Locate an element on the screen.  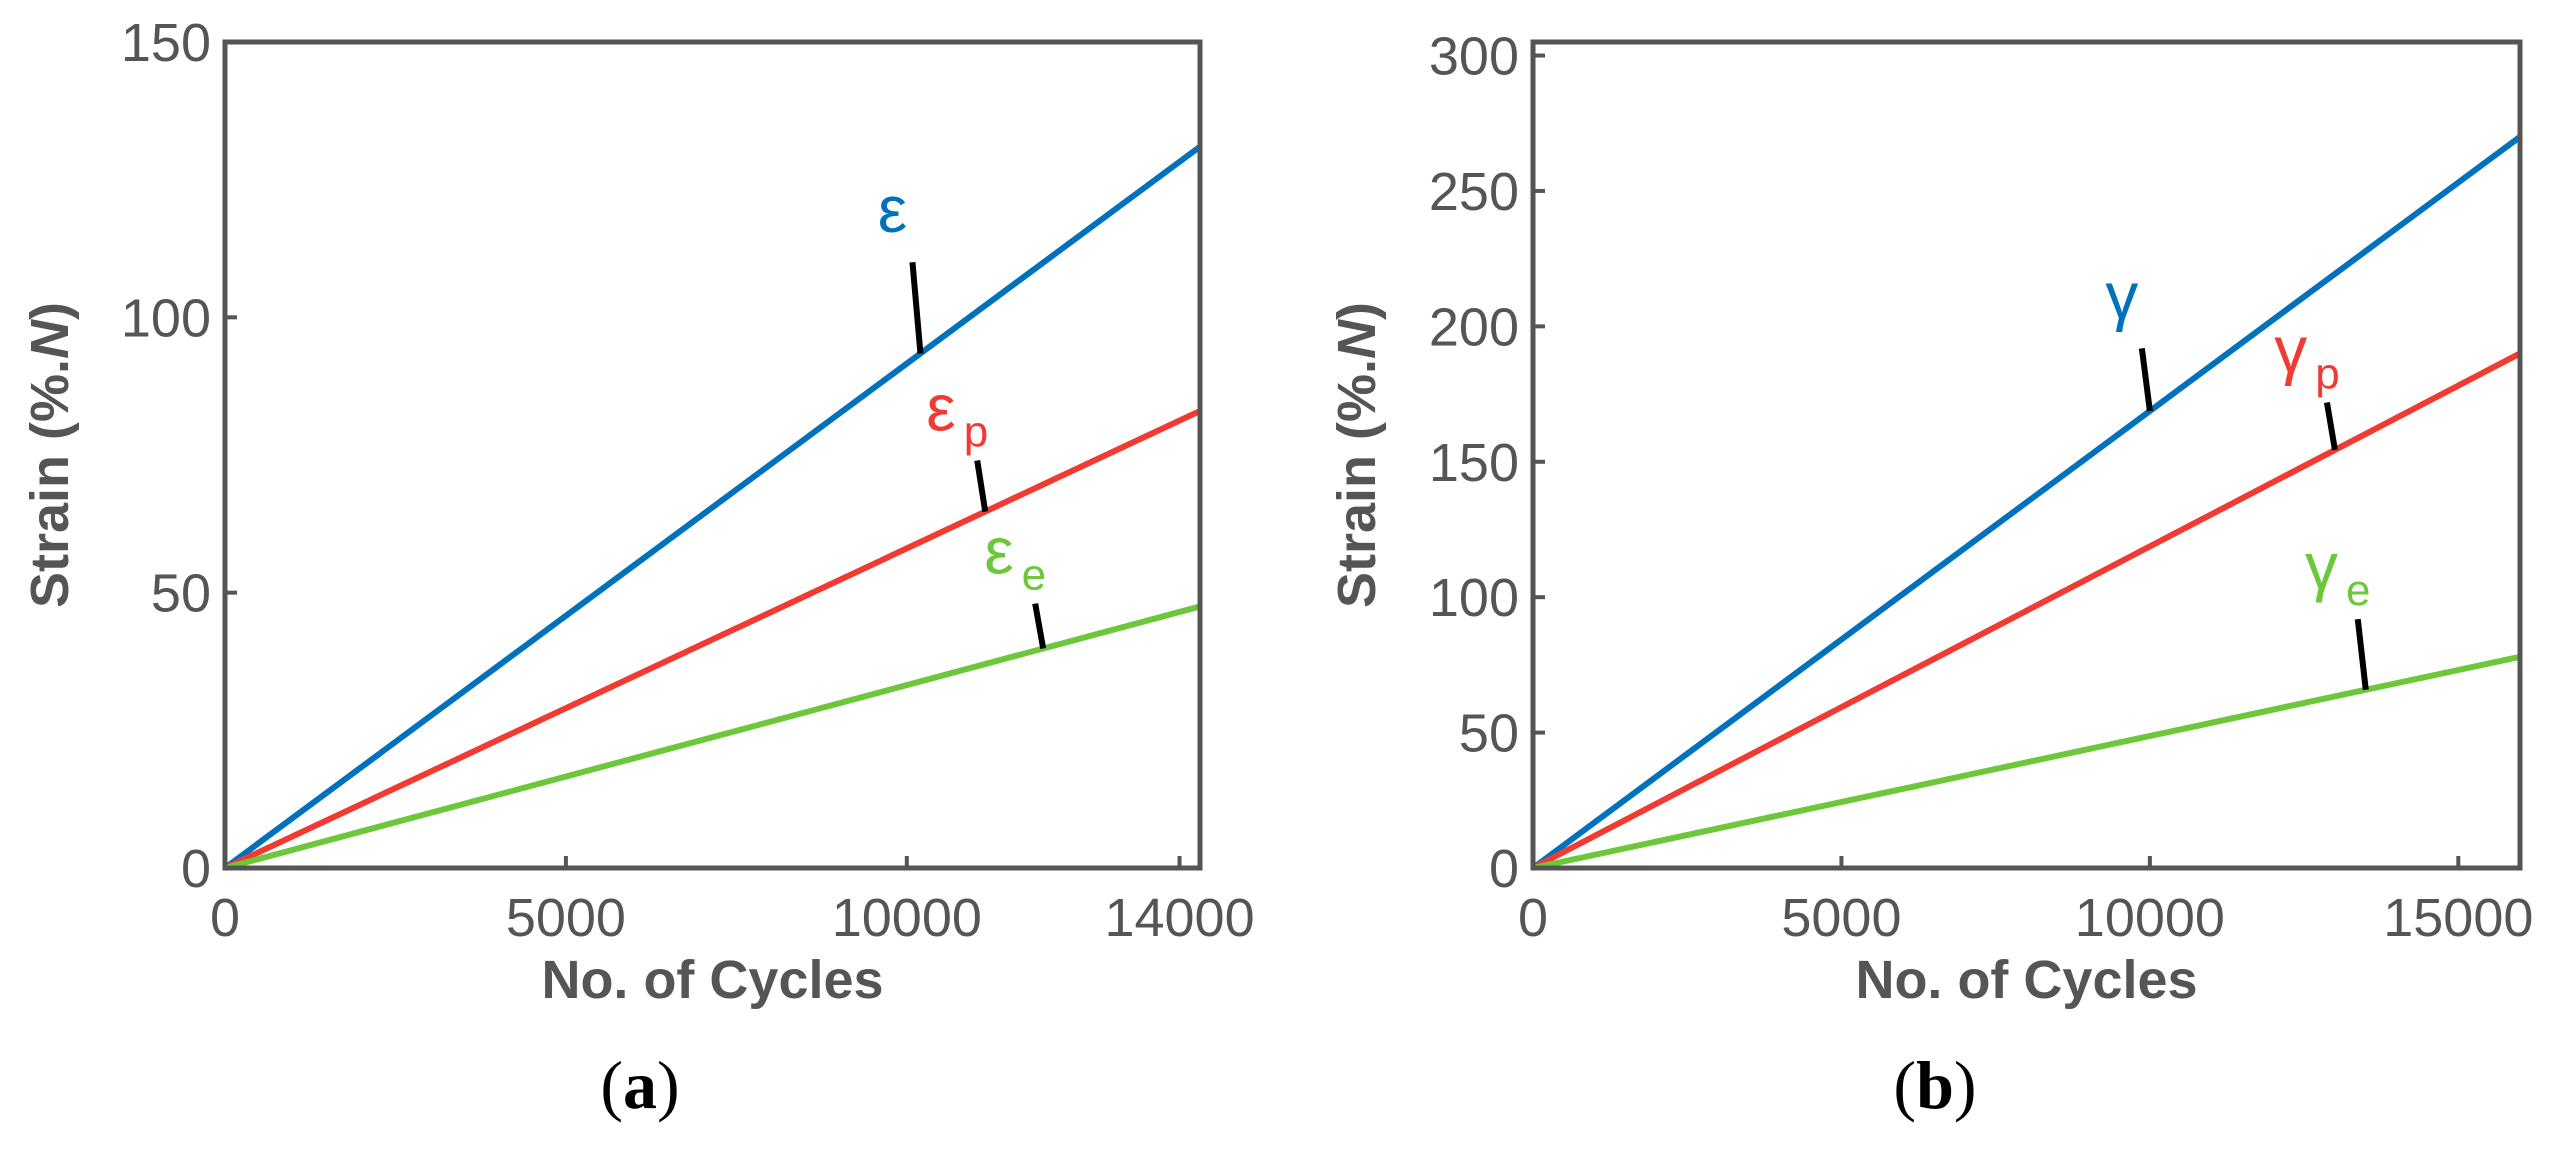
series-label-0: ε is located at coordinates (892, 209).